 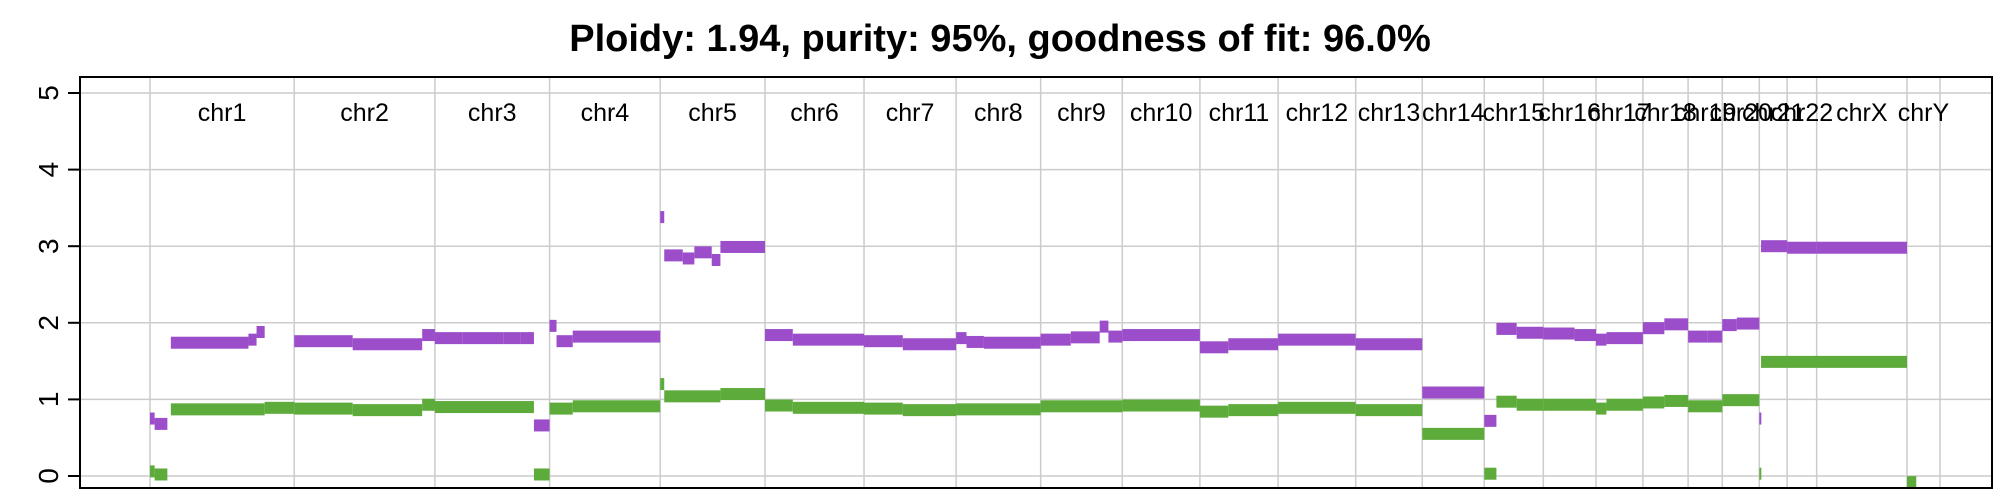 I want to click on chromosome-label: chr22, so click(x=1802, y=113).